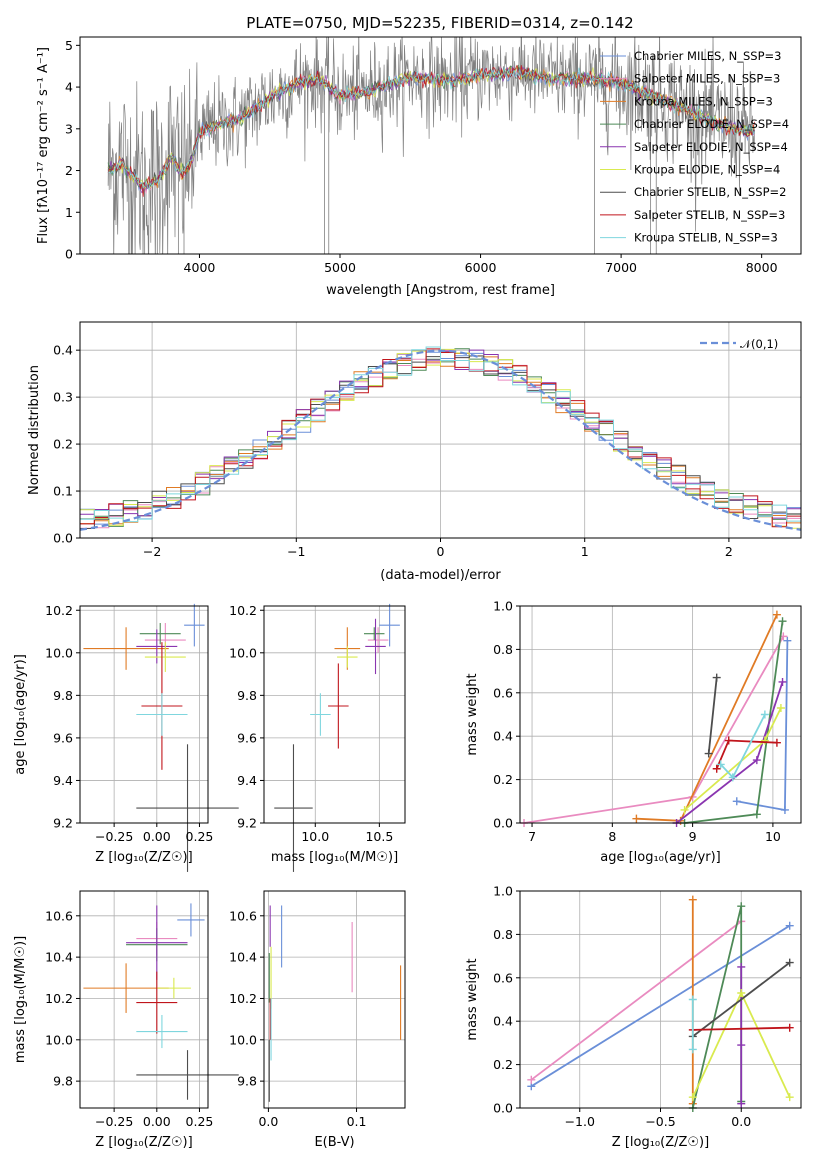  I want to click on x-tick-label: 10, so click(773, 836).